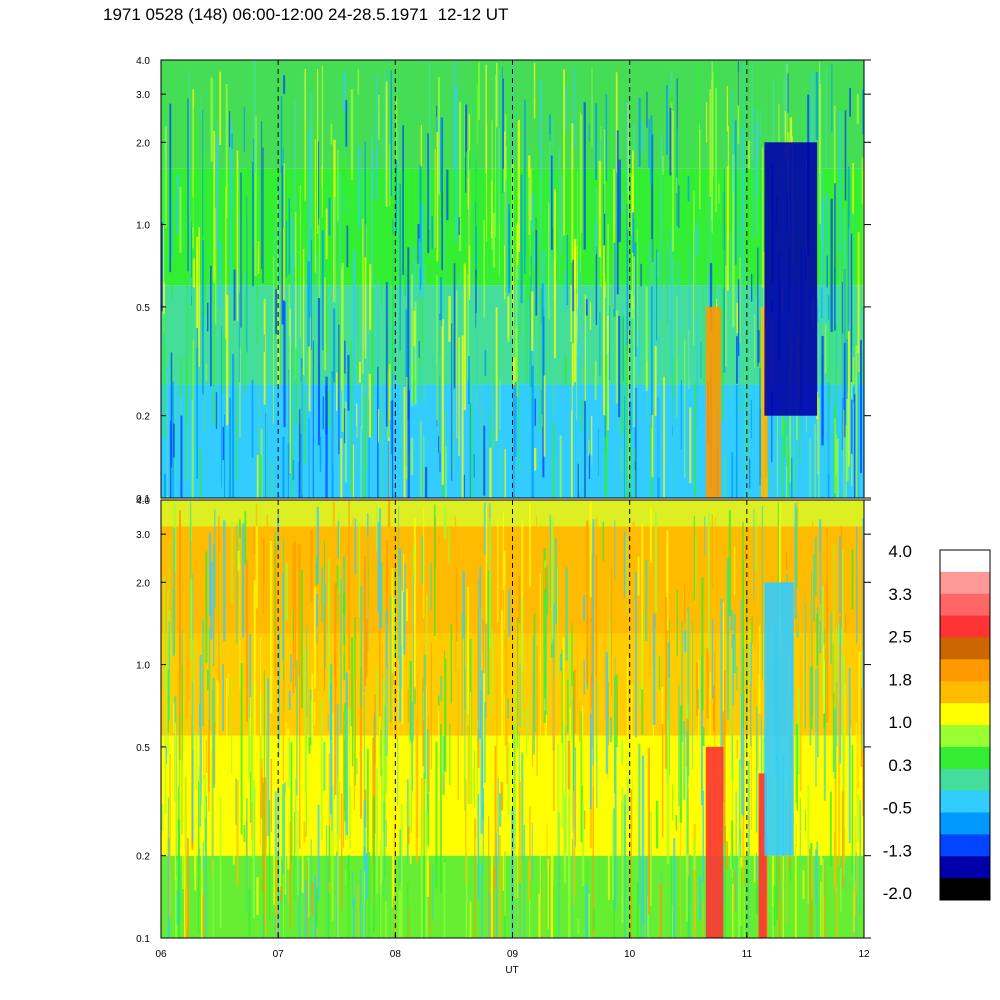 The image size is (1000, 1000). Describe the element at coordinates (900, 679) in the screenshot. I see `colorbar-label: 1.8` at that location.